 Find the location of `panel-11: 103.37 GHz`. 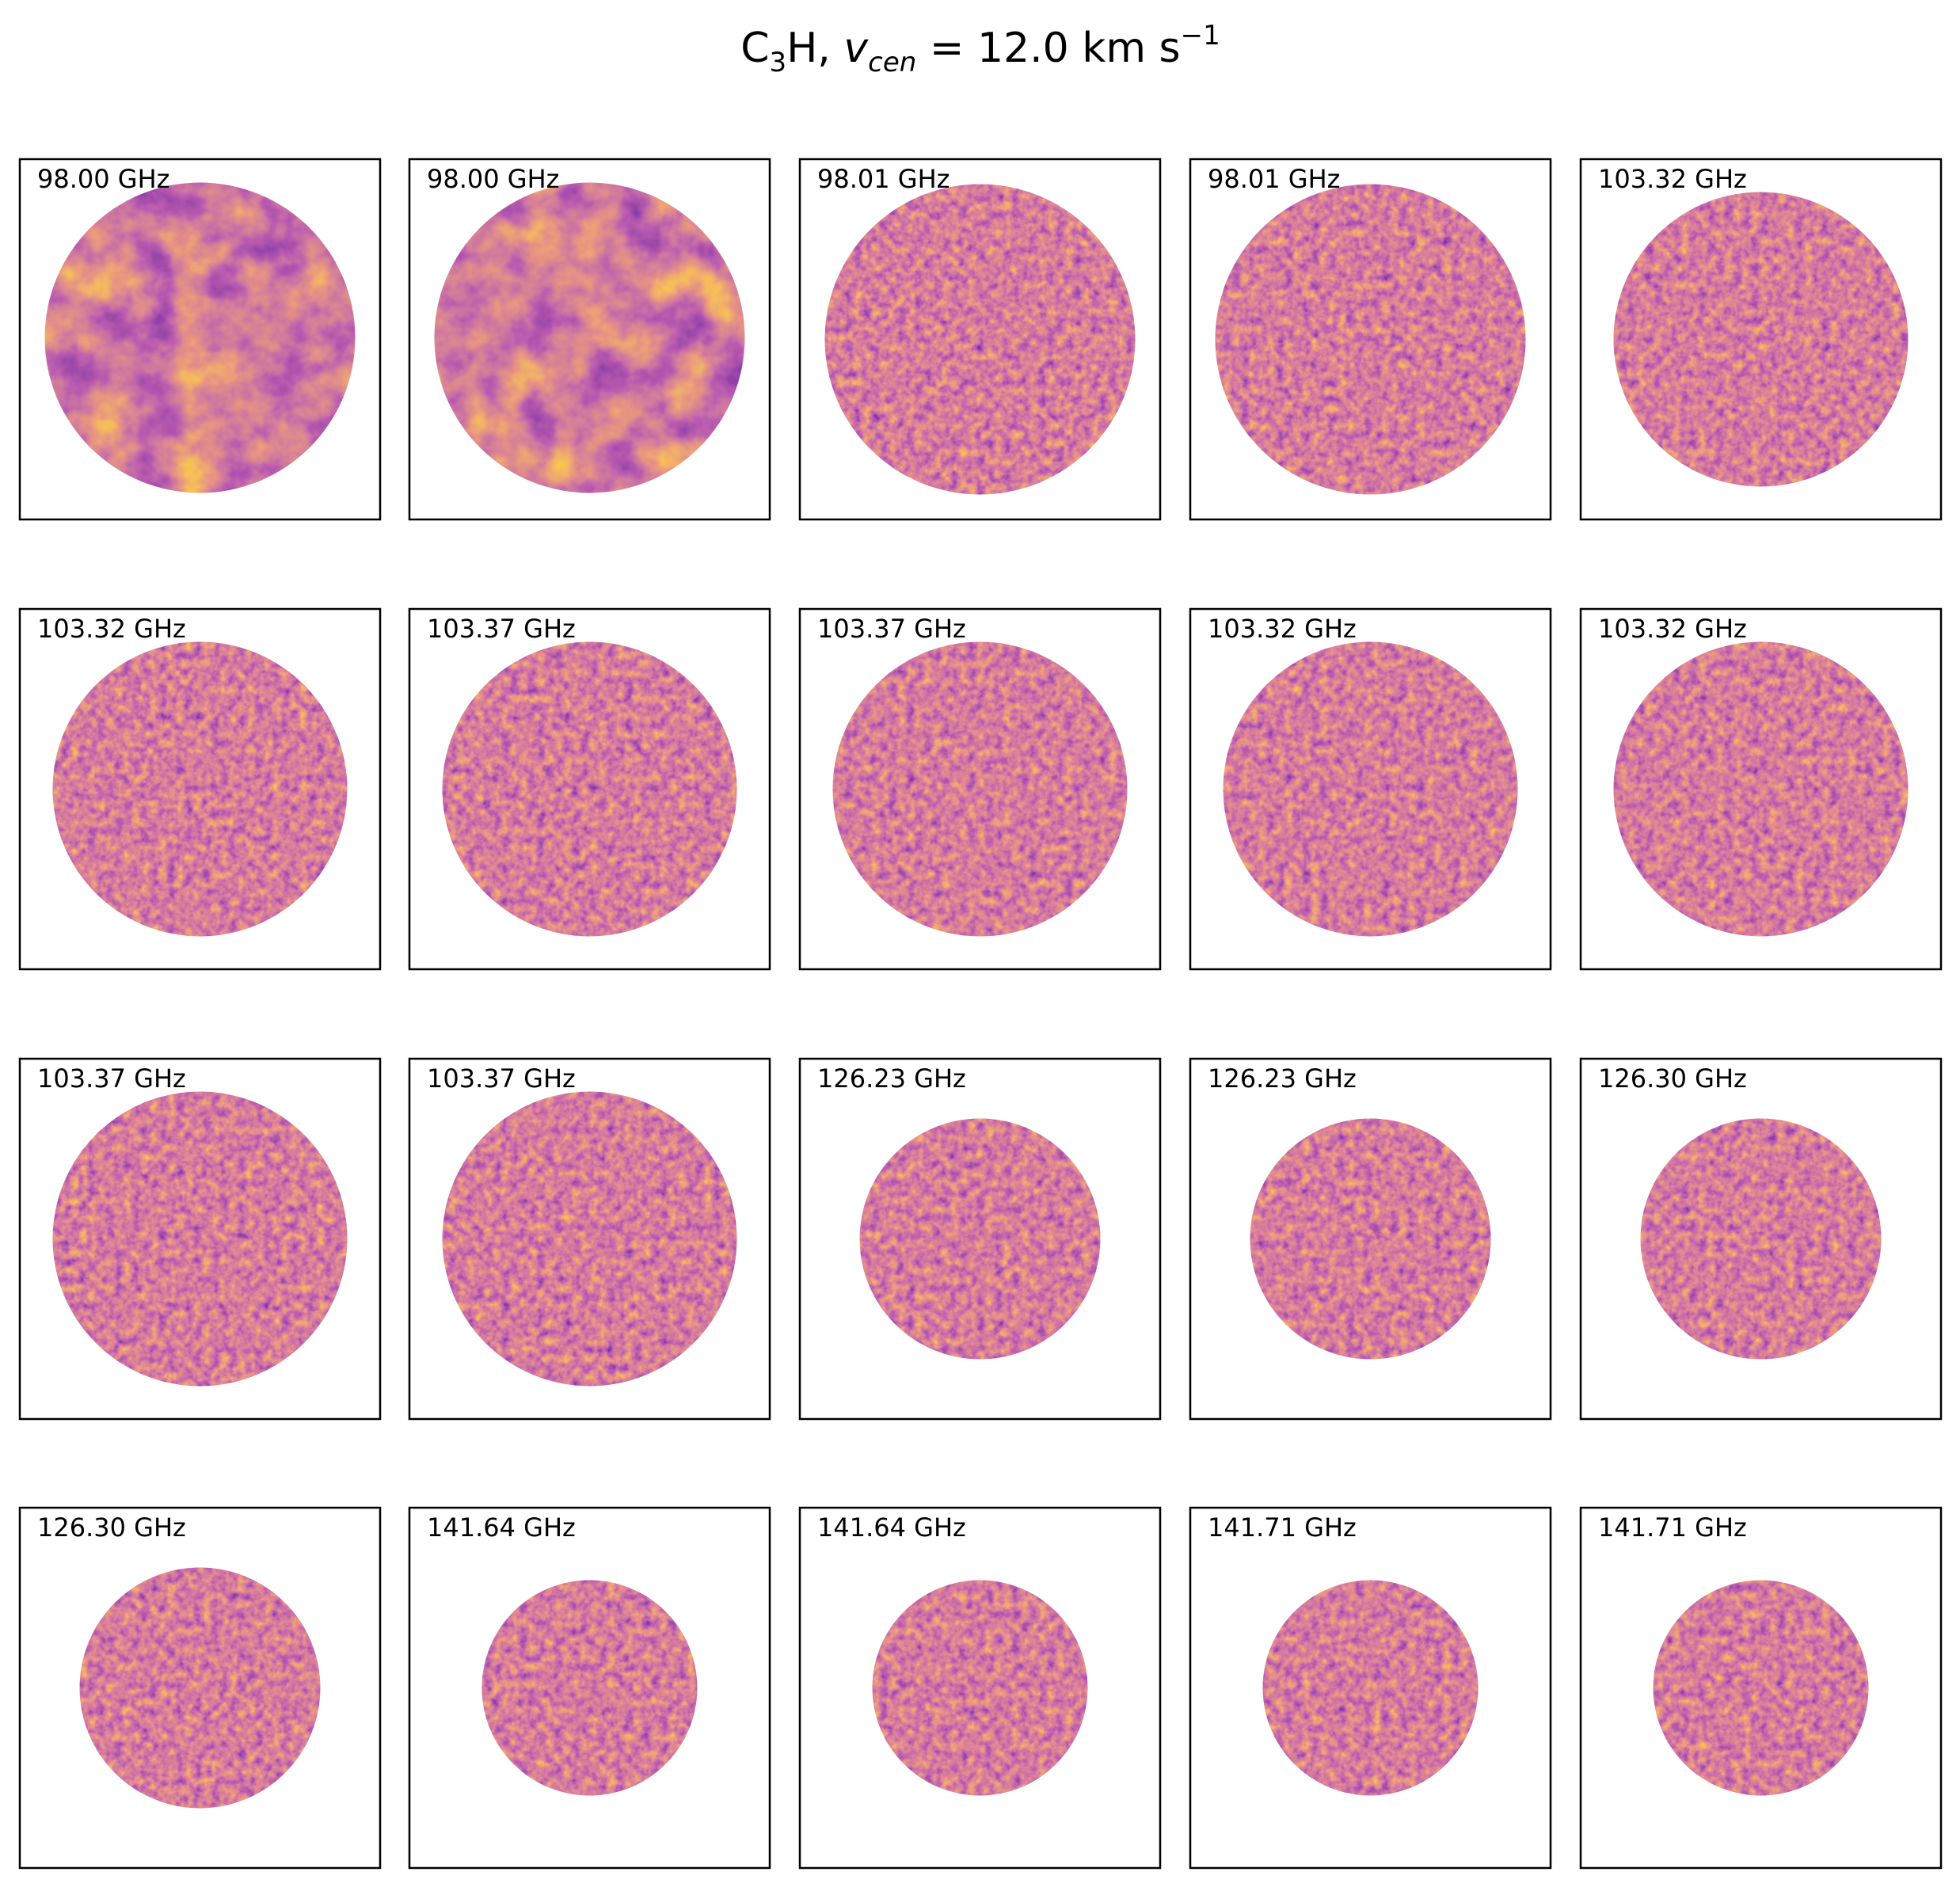

panel-11: 103.37 GHz is located at coordinates (200, 1239).